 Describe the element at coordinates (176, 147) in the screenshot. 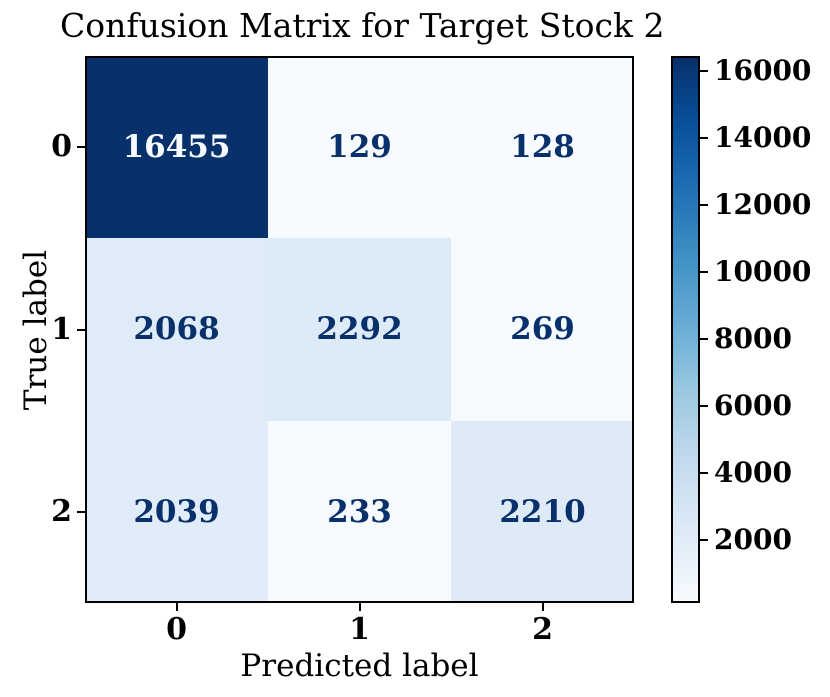

I see `matrix-cell-r0c0: 16455` at that location.